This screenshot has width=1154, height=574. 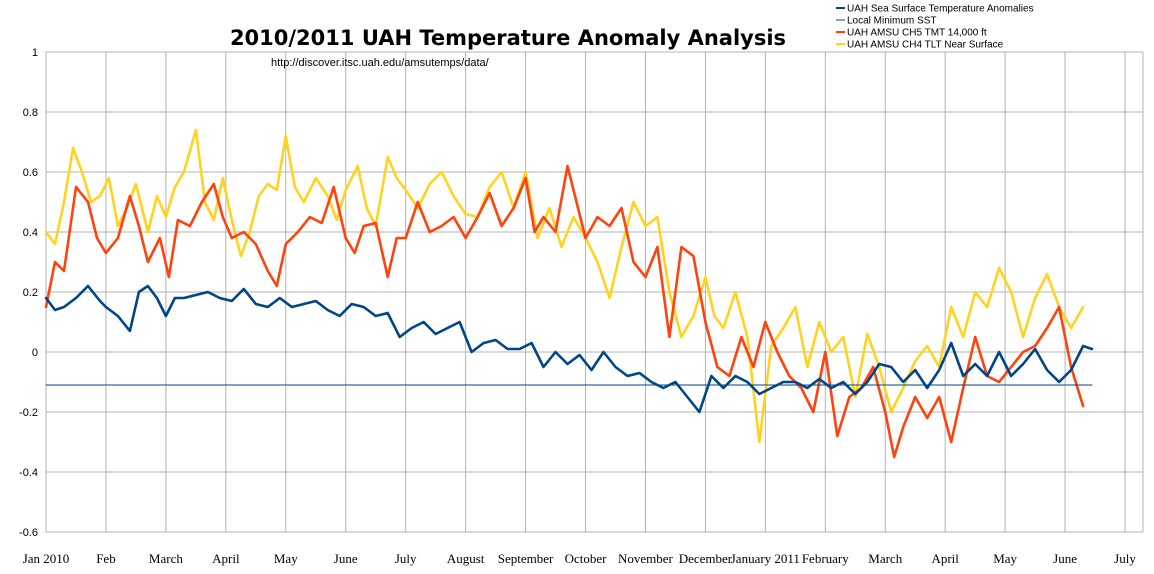 I want to click on x-tick-label: November, so click(x=646, y=558).